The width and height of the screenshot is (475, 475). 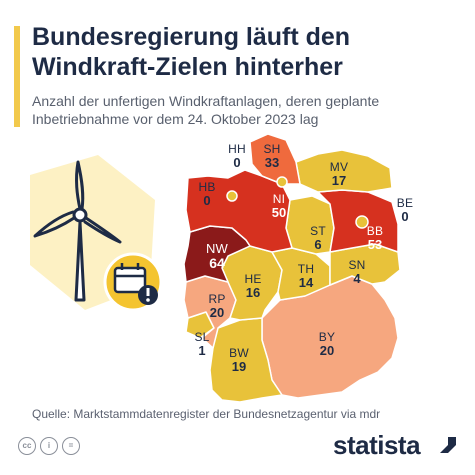 What do you see at coordinates (239, 366) in the screenshot?
I see `state-value: 19` at bounding box center [239, 366].